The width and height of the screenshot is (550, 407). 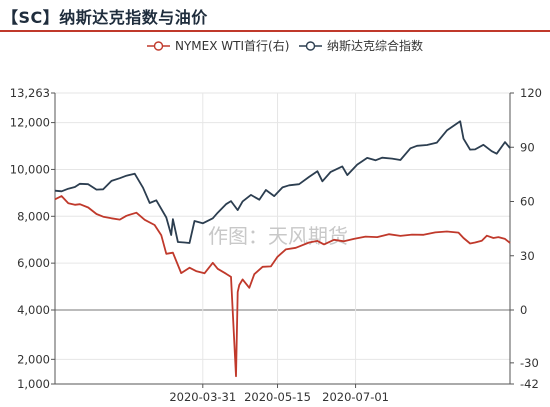 What do you see at coordinates (355, 397) in the screenshot?
I see `x-tick-label: 2020-07-01` at bounding box center [355, 397].